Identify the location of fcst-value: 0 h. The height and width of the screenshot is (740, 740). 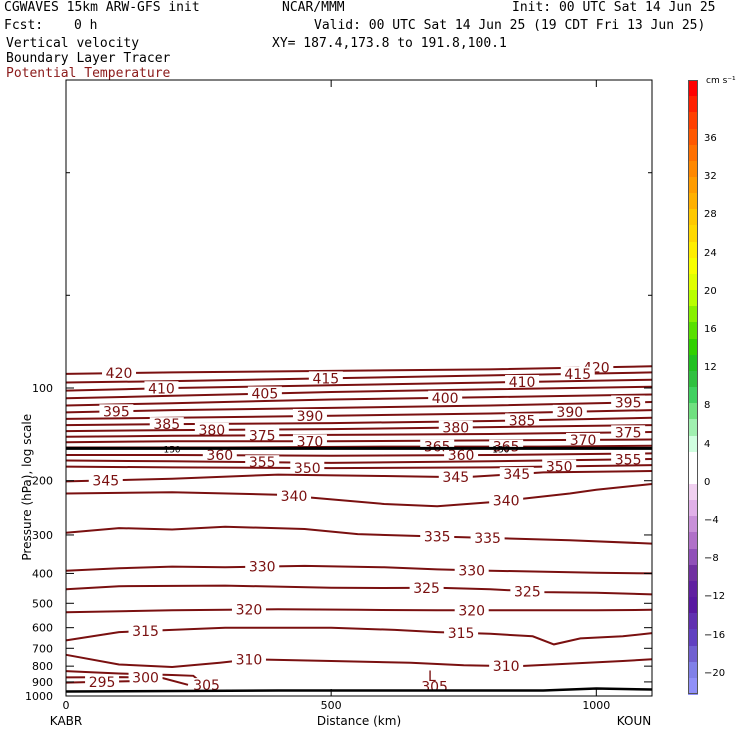
(86, 25).